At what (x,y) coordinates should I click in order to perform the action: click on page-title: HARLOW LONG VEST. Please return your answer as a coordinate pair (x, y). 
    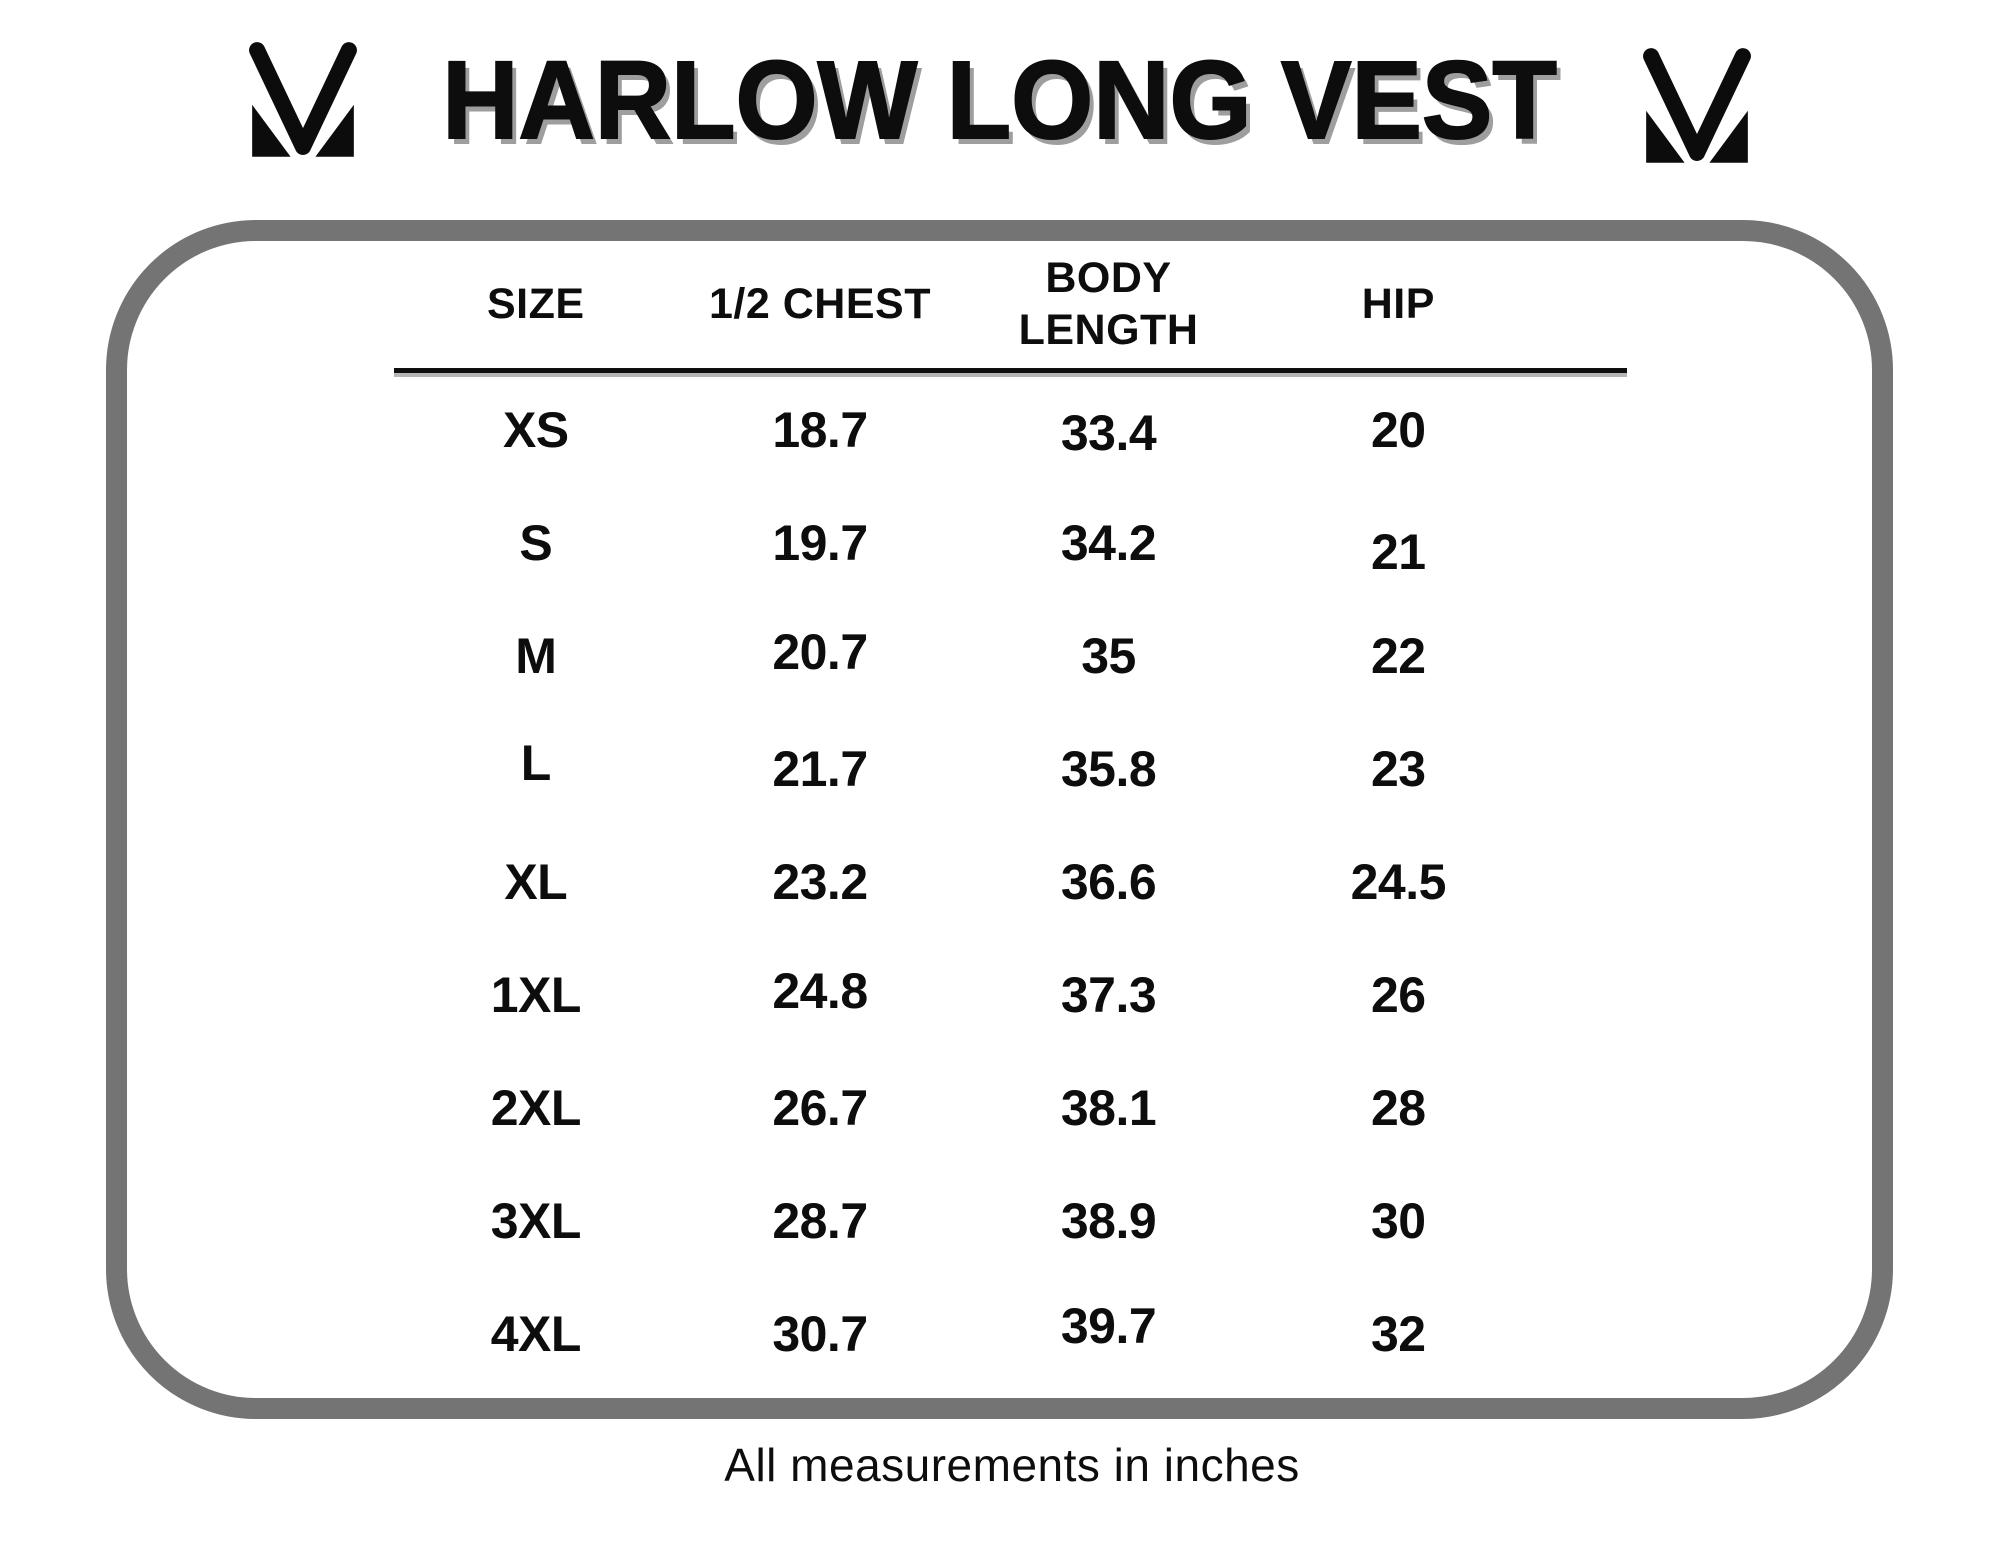
    Looking at the image, I should click on (1000, 100).